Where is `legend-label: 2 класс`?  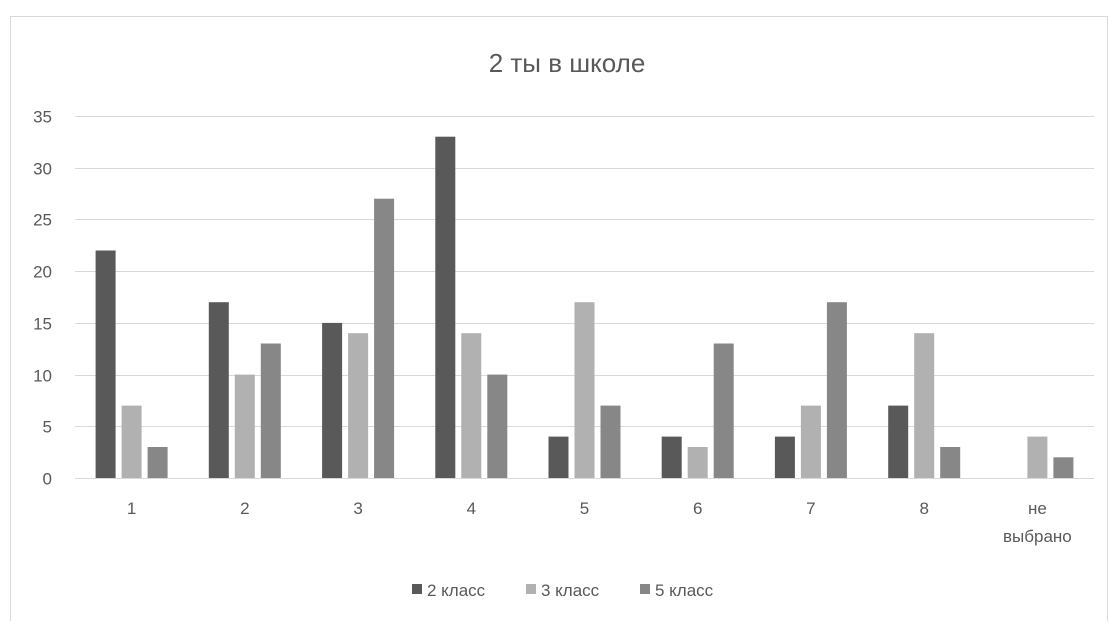 legend-label: 2 класс is located at coordinates (456, 590).